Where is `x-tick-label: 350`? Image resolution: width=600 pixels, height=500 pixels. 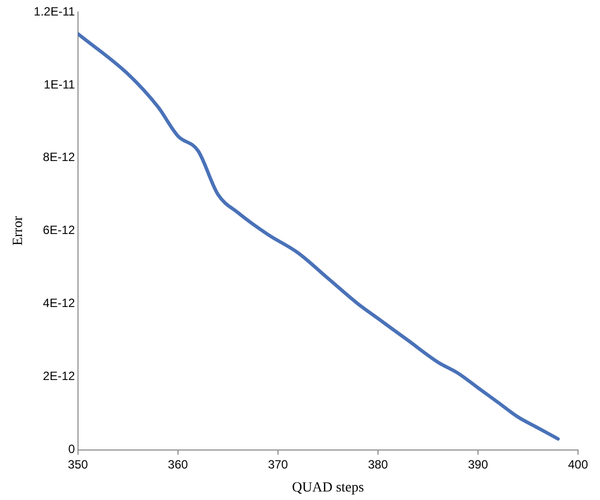 x-tick-label: 350 is located at coordinates (78, 464).